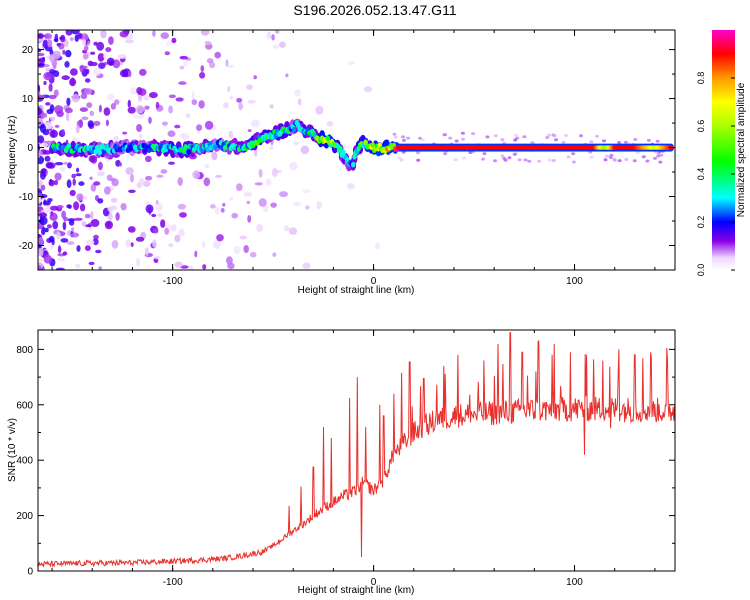  Describe the element at coordinates (574, 582) in the screenshot. I see `x-tick-label: 100` at that location.